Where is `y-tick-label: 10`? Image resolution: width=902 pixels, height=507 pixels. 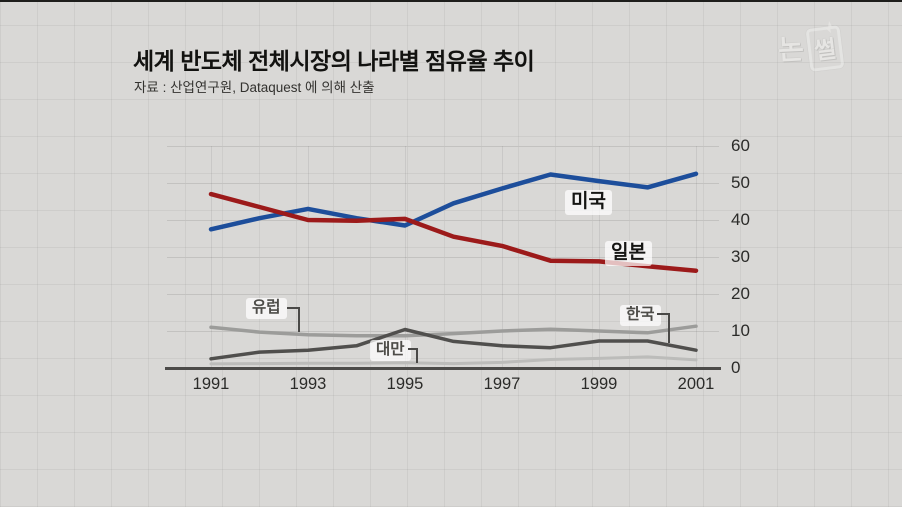
y-tick-label: 10 is located at coordinates (740, 330).